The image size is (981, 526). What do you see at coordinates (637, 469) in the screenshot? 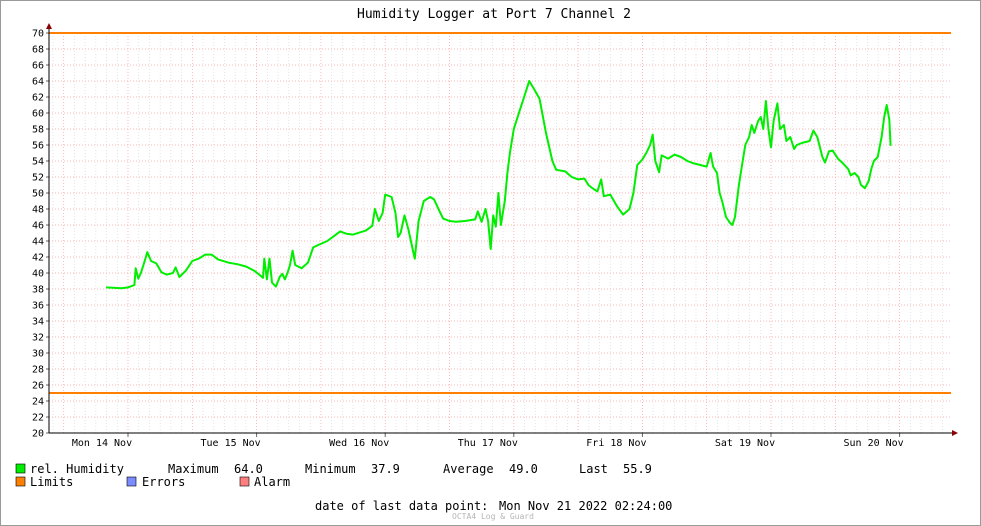
I see `last-value: 55.9` at bounding box center [637, 469].